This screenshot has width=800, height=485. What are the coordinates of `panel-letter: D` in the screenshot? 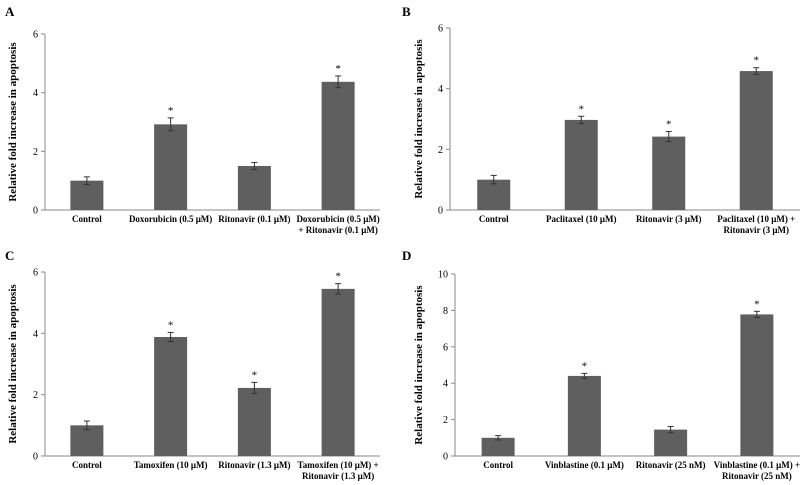 It's located at (406, 255).